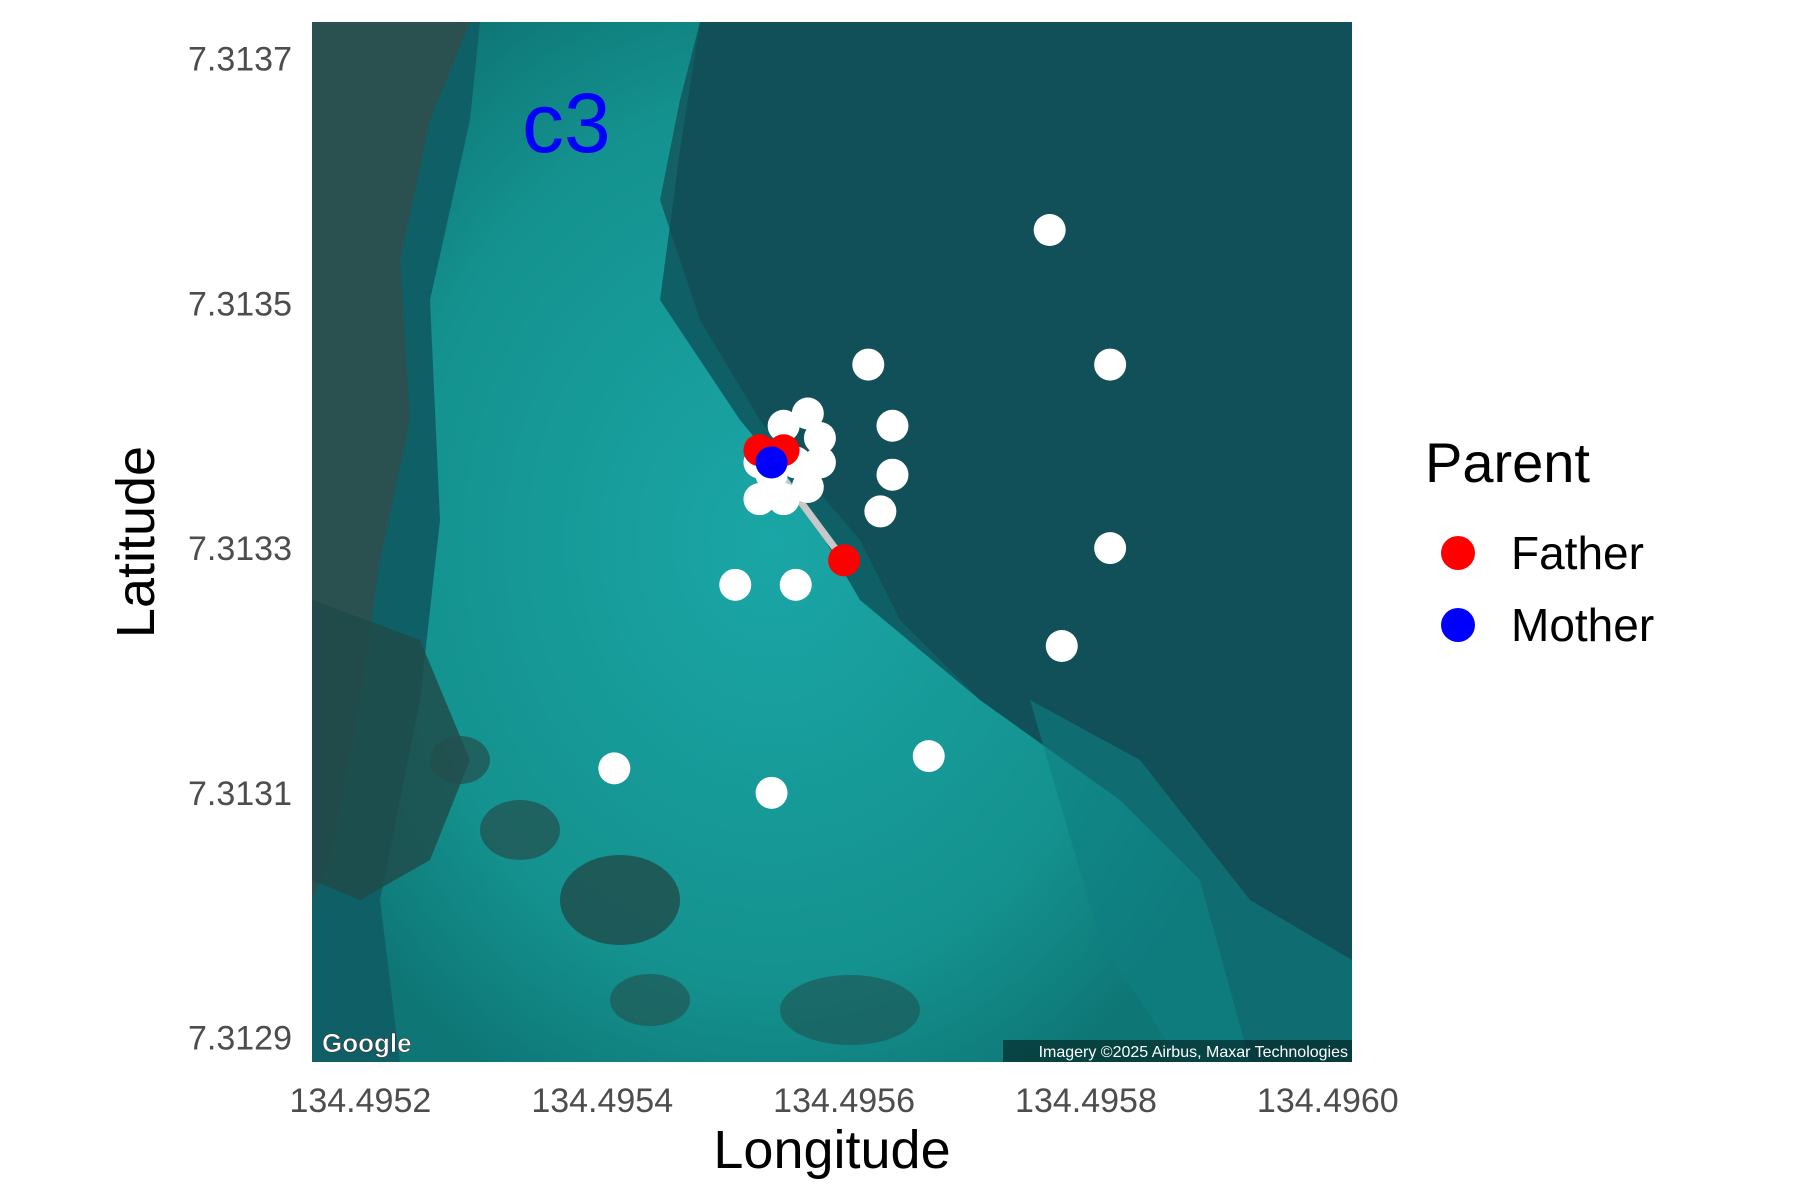  Describe the element at coordinates (862, 511) in the screenshot. I see `plot-area` at that location.